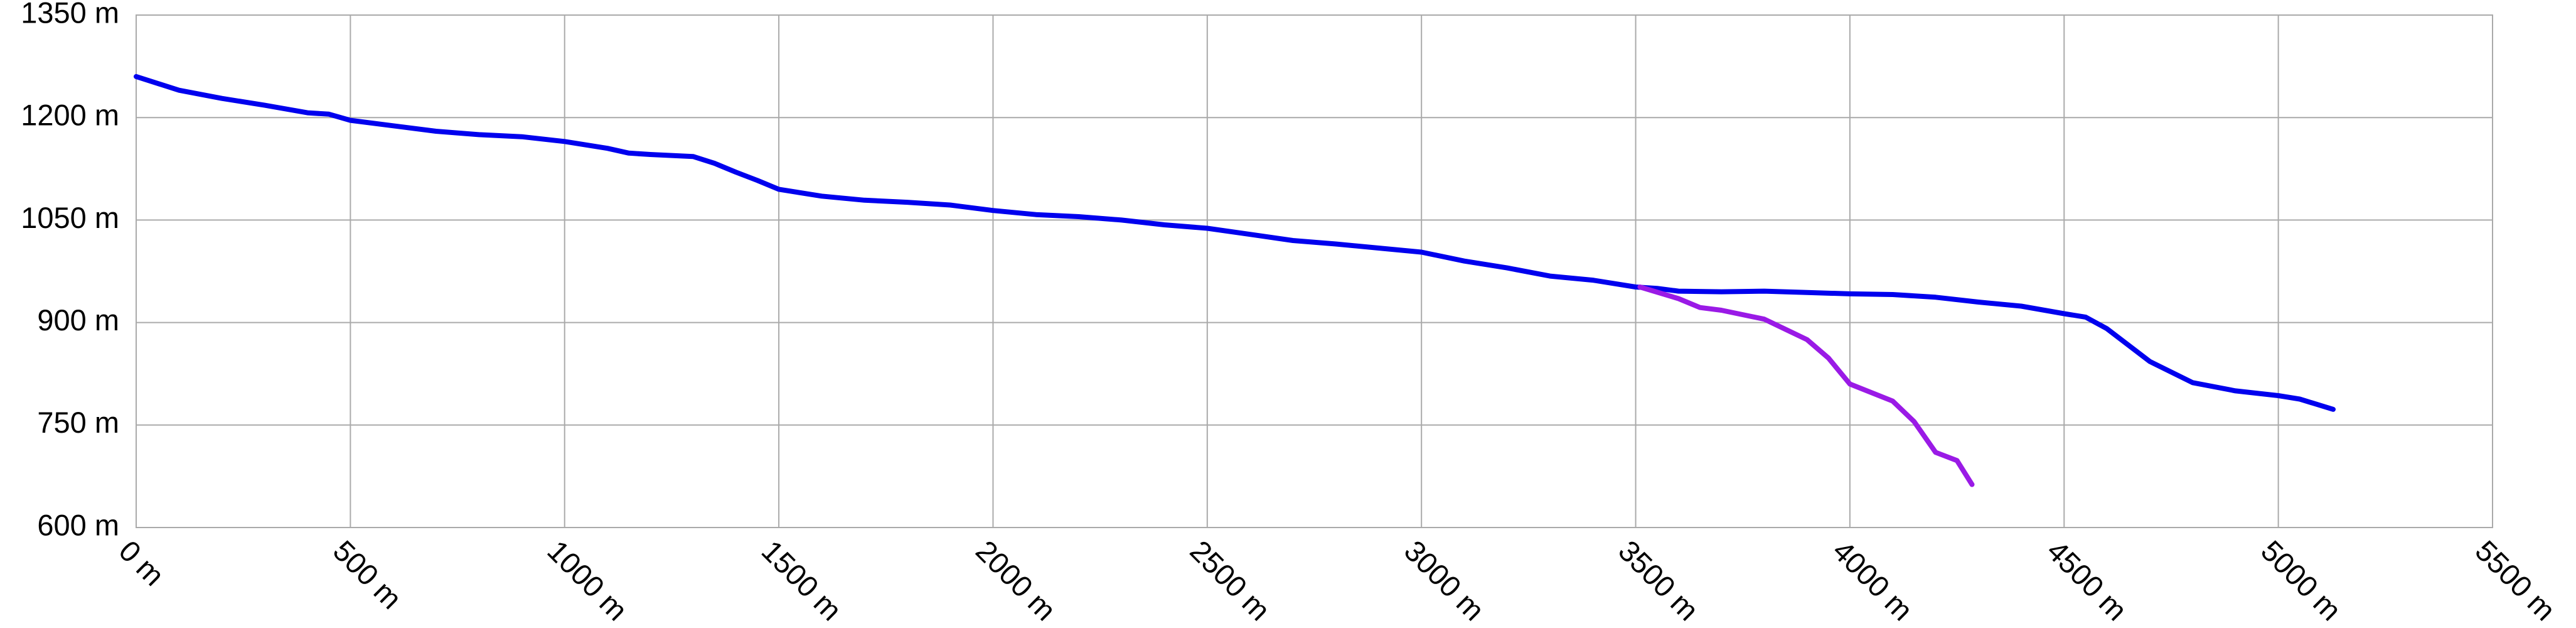 This screenshot has height=628, width=2576. I want to click on y-tick-label: 1350 m, so click(70, 14).